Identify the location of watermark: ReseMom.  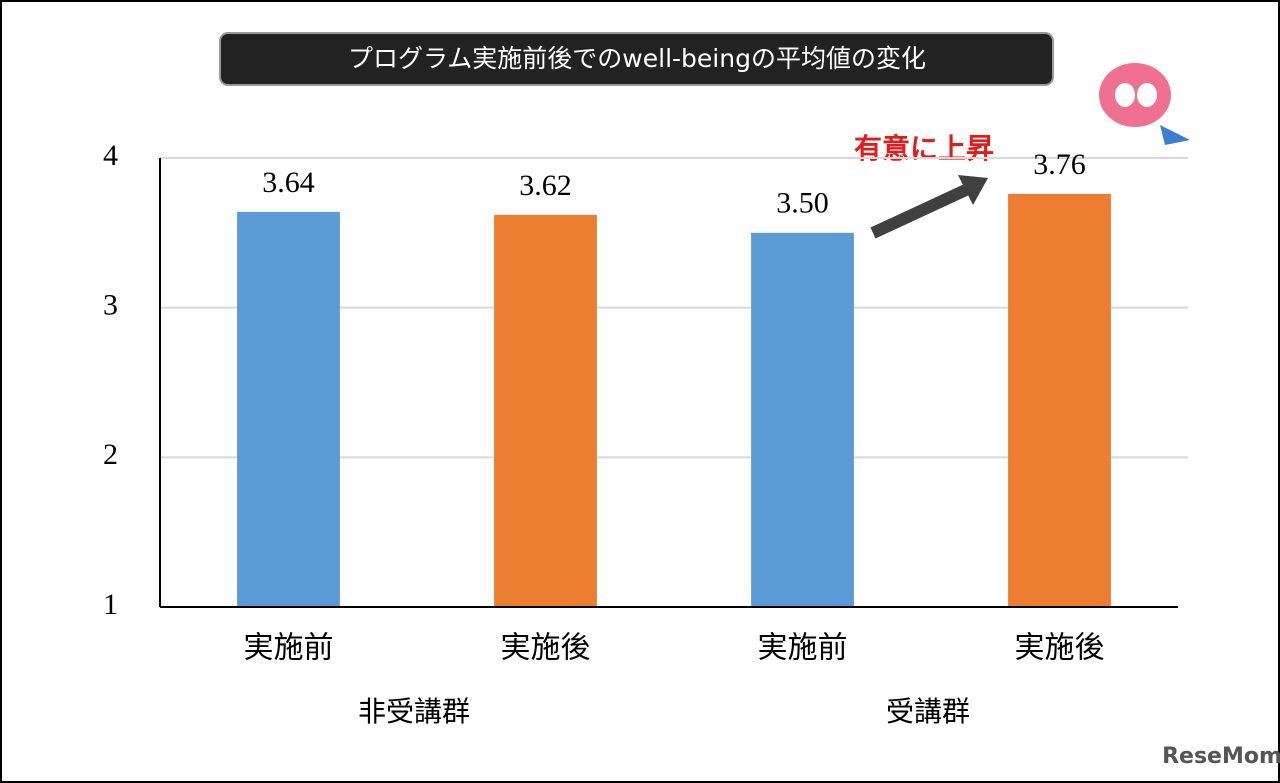
(1221, 756).